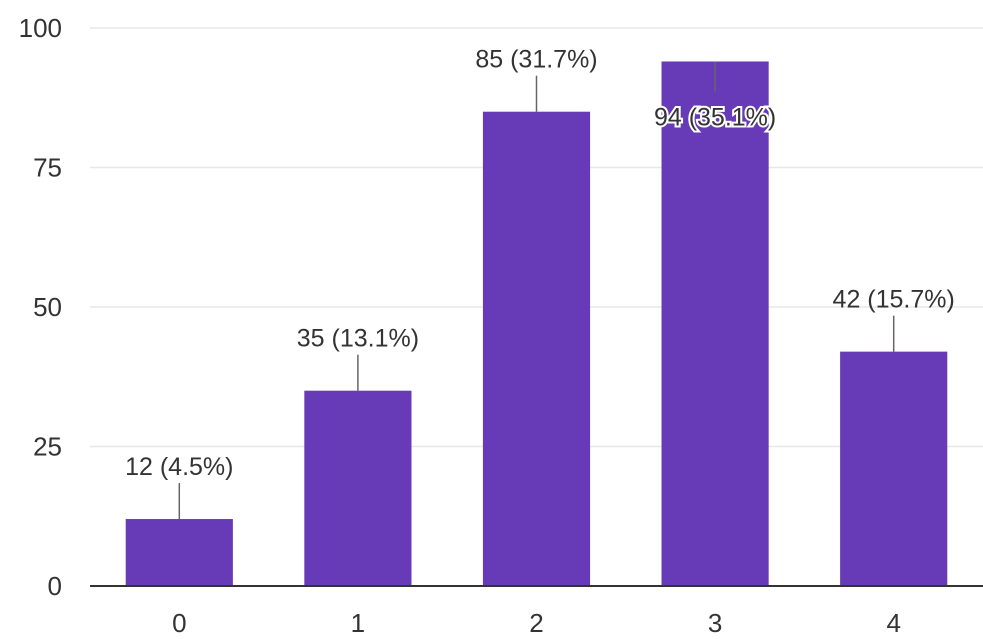 This screenshot has height=639, width=983. Describe the element at coordinates (179, 467) in the screenshot. I see `data-label: 12 (4.5%)` at that location.